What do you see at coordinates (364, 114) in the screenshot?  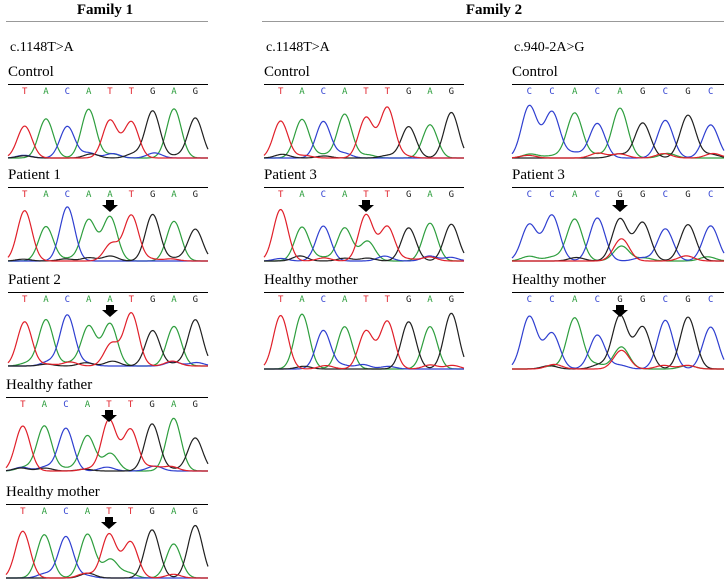 I see `family2-col1-panel-control: Control T A C A T T G A G` at bounding box center [364, 114].